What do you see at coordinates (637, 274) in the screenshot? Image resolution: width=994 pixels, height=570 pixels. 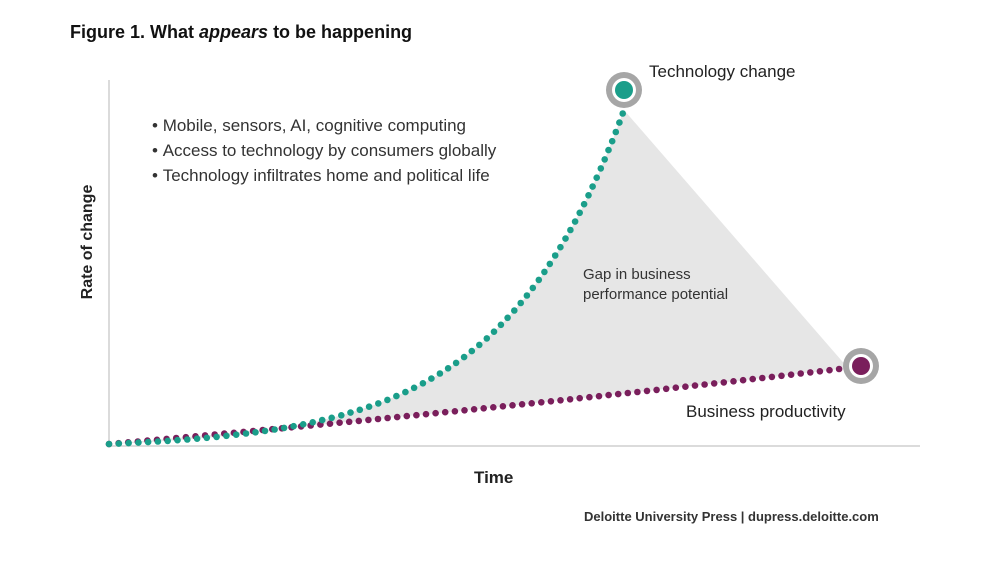 I see `gap-label-line-1: Gap in business` at bounding box center [637, 274].